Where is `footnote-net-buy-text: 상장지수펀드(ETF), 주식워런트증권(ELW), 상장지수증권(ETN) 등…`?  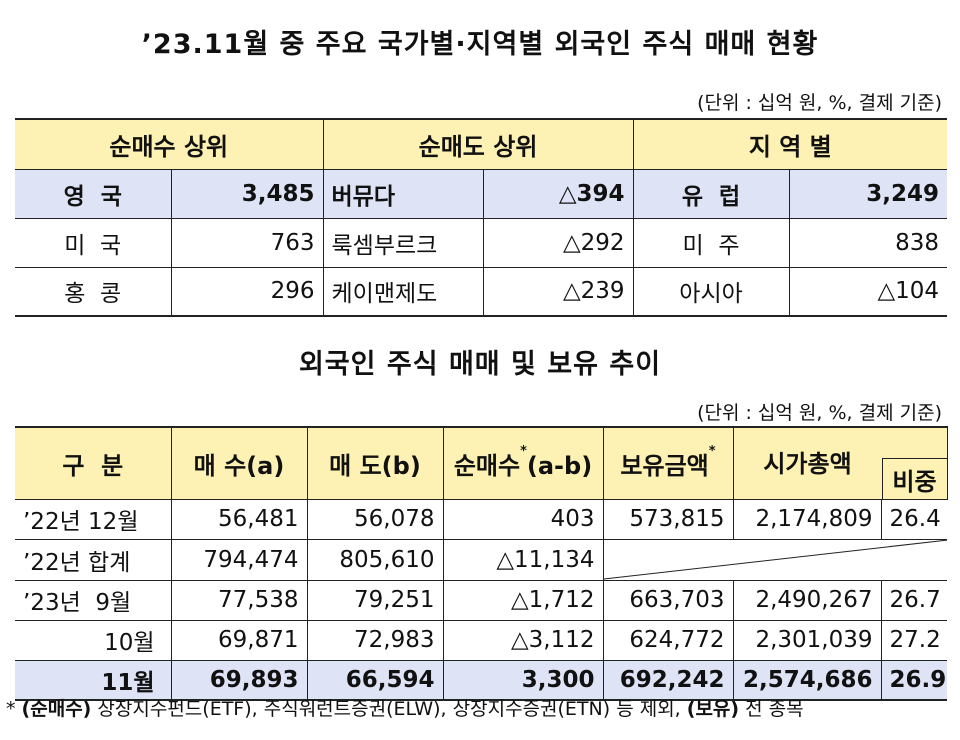 footnote-net-buy-text: 상장지수펀드(ETF), 주식워런트증권(ELW), 상장지수증권(ETN) 등… is located at coordinates (389, 709).